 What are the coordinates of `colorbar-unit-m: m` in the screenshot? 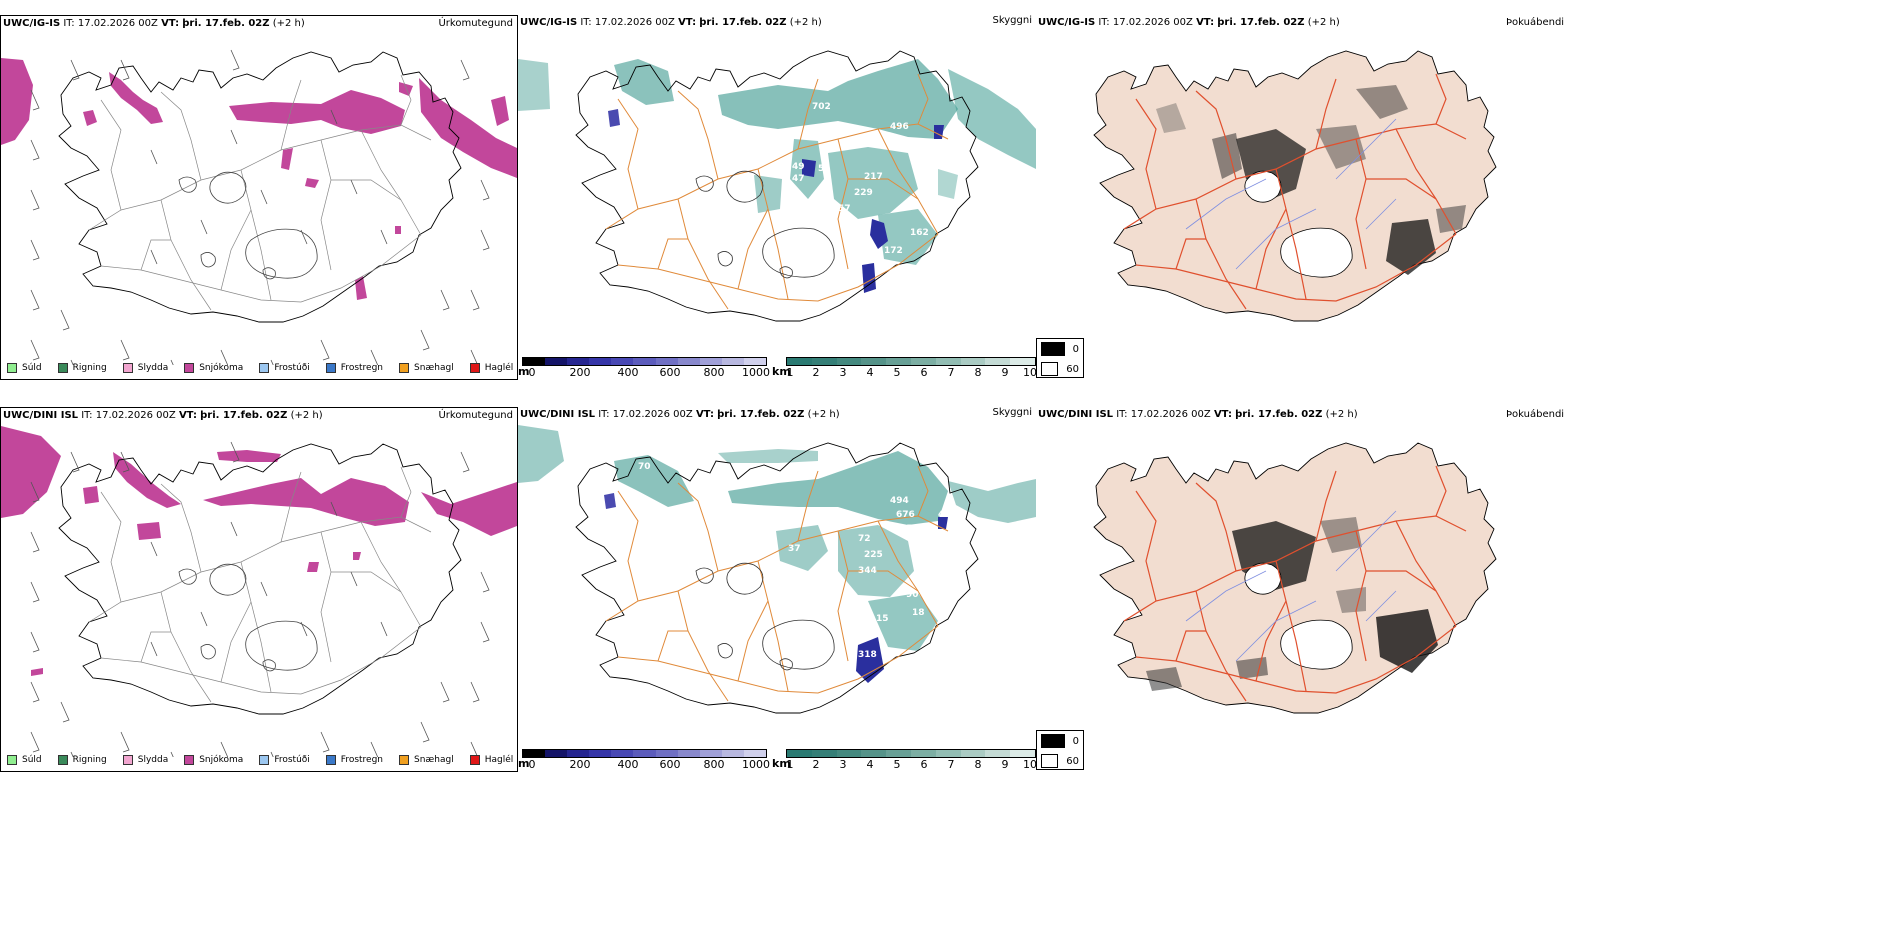 It's located at (524, 763).